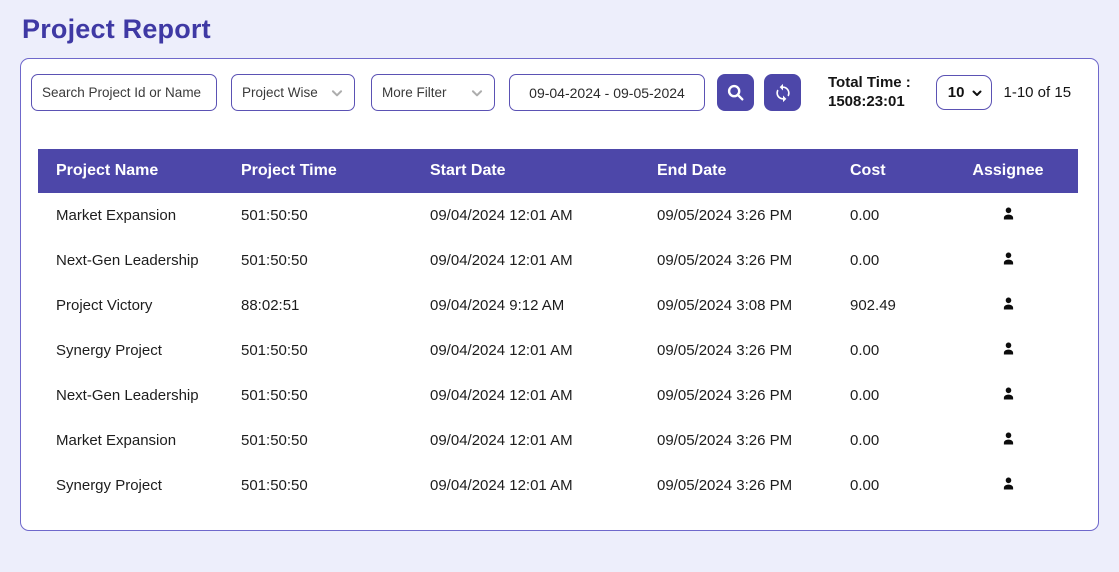 The width and height of the screenshot is (1119, 572). Describe the element at coordinates (525, 171) in the screenshot. I see `col-start-date: Start Date` at that location.